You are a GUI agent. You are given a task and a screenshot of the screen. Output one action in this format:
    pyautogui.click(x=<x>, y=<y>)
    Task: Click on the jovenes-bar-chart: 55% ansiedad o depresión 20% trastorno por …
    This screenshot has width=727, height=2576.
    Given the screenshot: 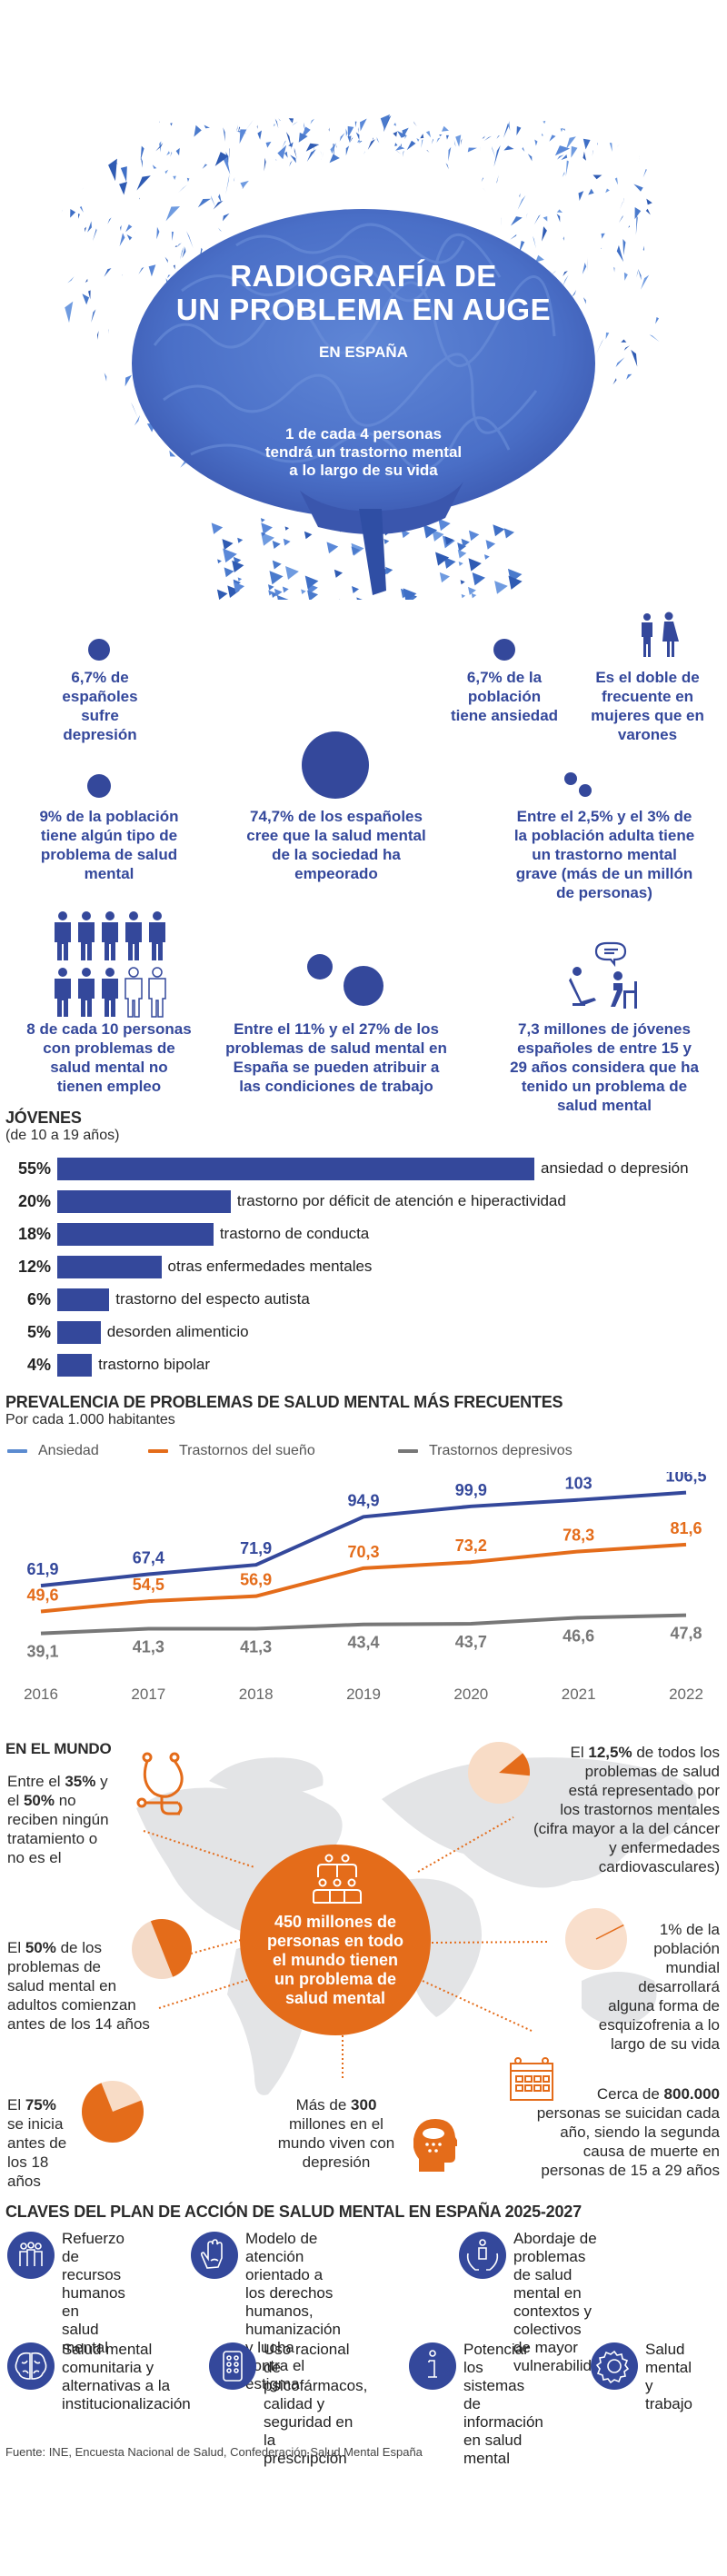 What is the action you would take?
    pyautogui.click(x=363, y=1269)
    